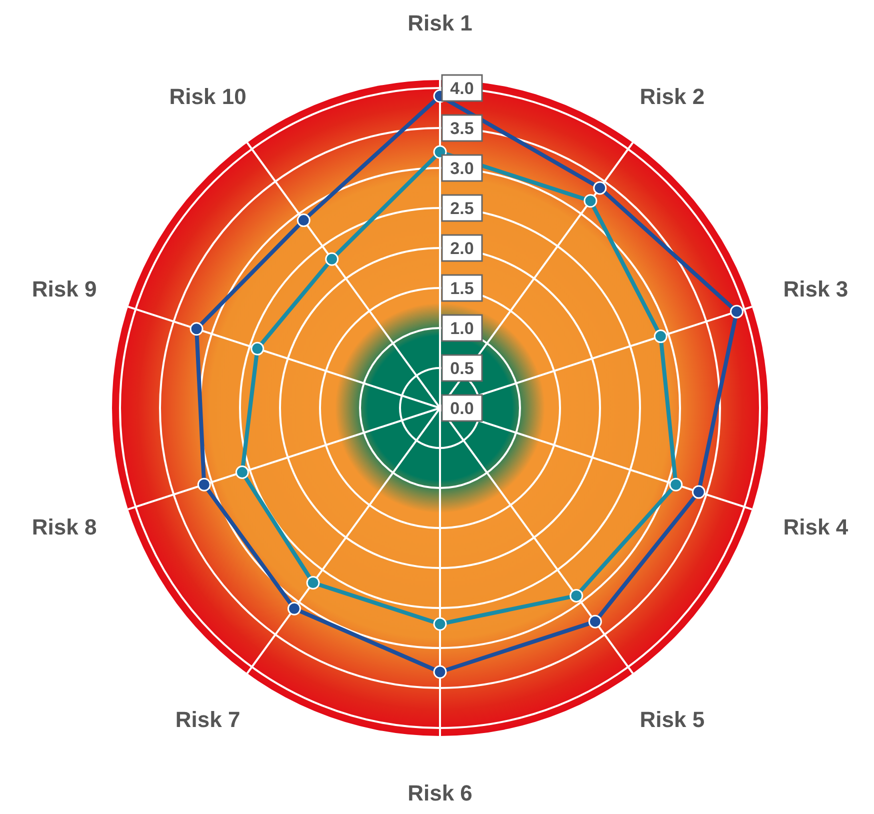 The image size is (874, 814). What do you see at coordinates (462, 288) in the screenshot?
I see `y-tick-label: 1.5` at bounding box center [462, 288].